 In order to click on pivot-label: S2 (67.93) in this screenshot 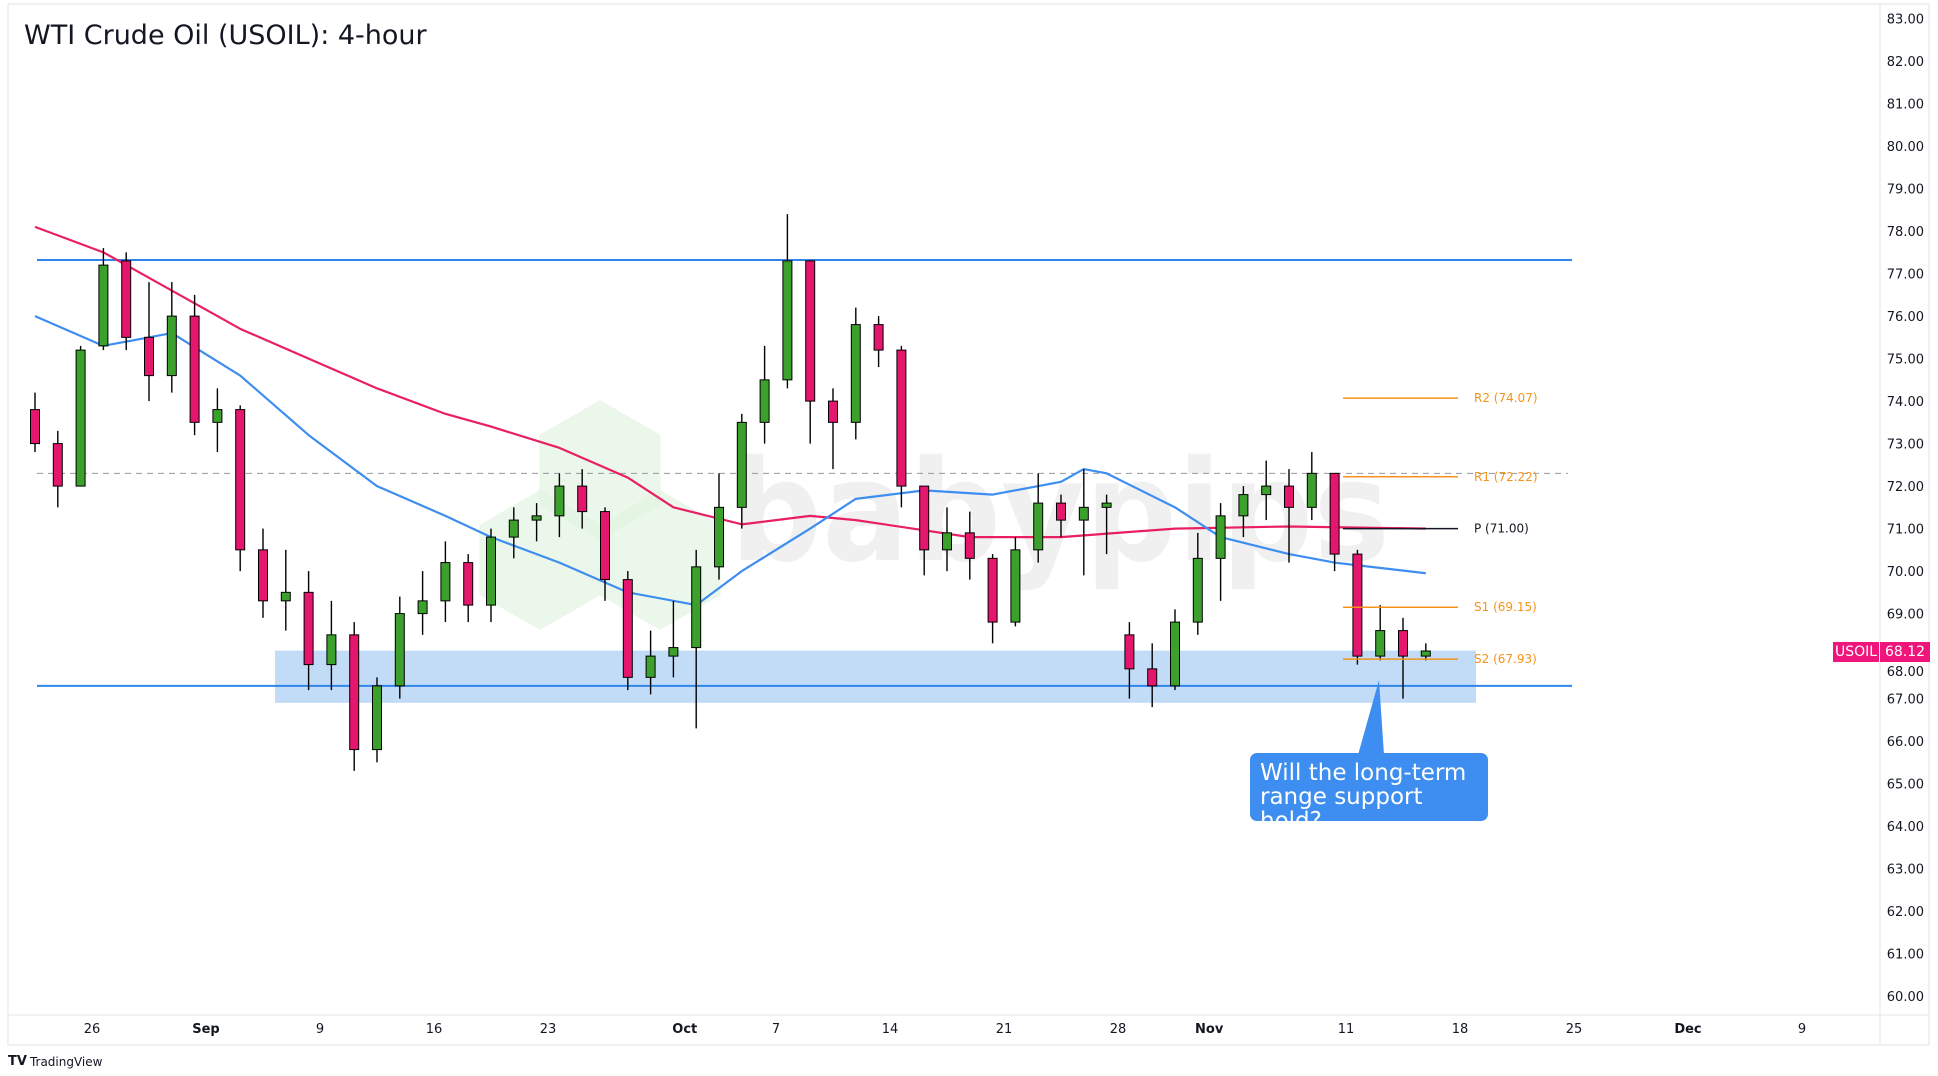, I will do `click(1505, 659)`.